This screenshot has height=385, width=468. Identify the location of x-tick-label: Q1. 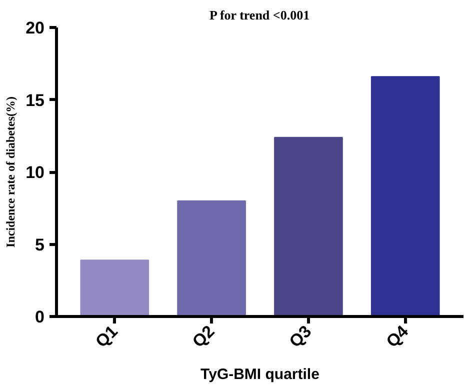
(107, 337).